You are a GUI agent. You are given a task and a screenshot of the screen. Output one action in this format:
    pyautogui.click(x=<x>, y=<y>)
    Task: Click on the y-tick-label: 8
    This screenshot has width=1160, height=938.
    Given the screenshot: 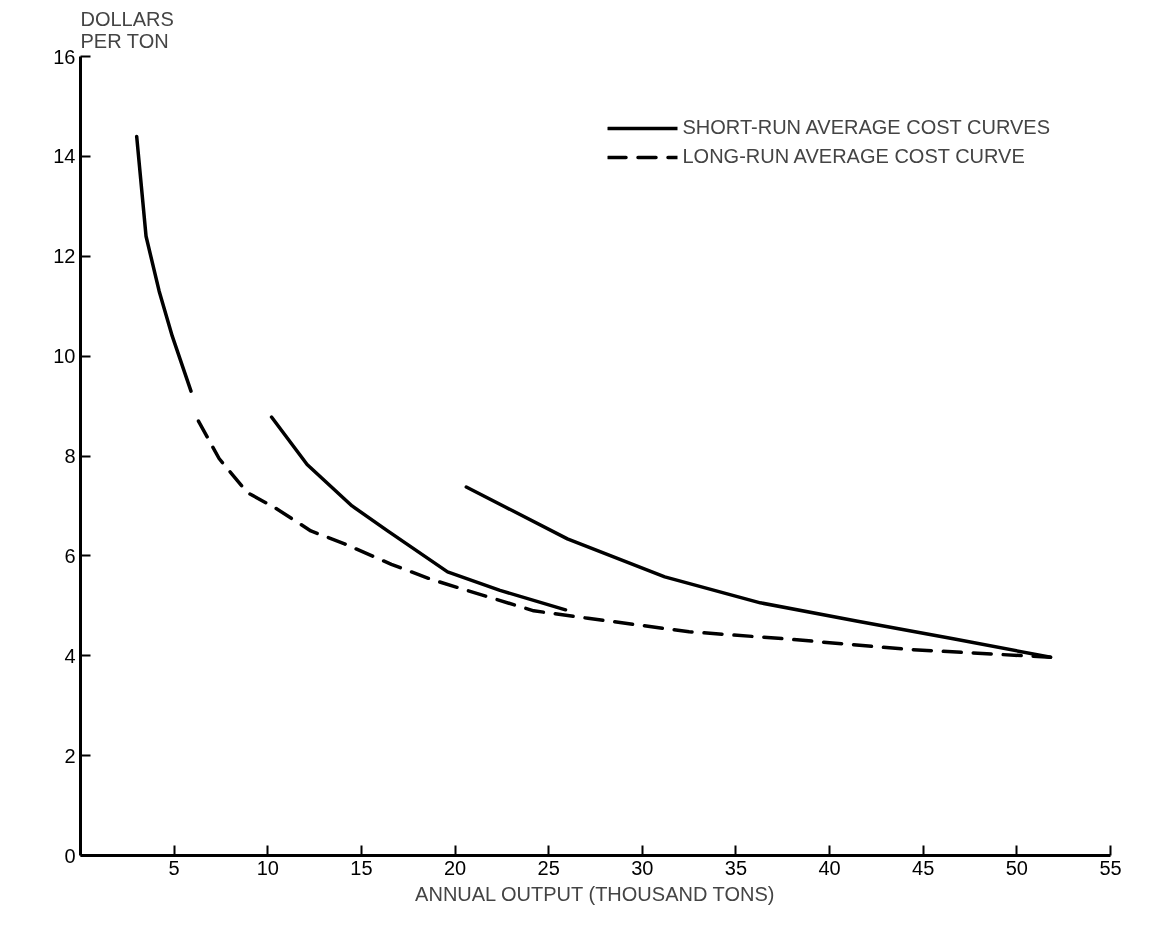 What is the action you would take?
    pyautogui.click(x=70, y=456)
    